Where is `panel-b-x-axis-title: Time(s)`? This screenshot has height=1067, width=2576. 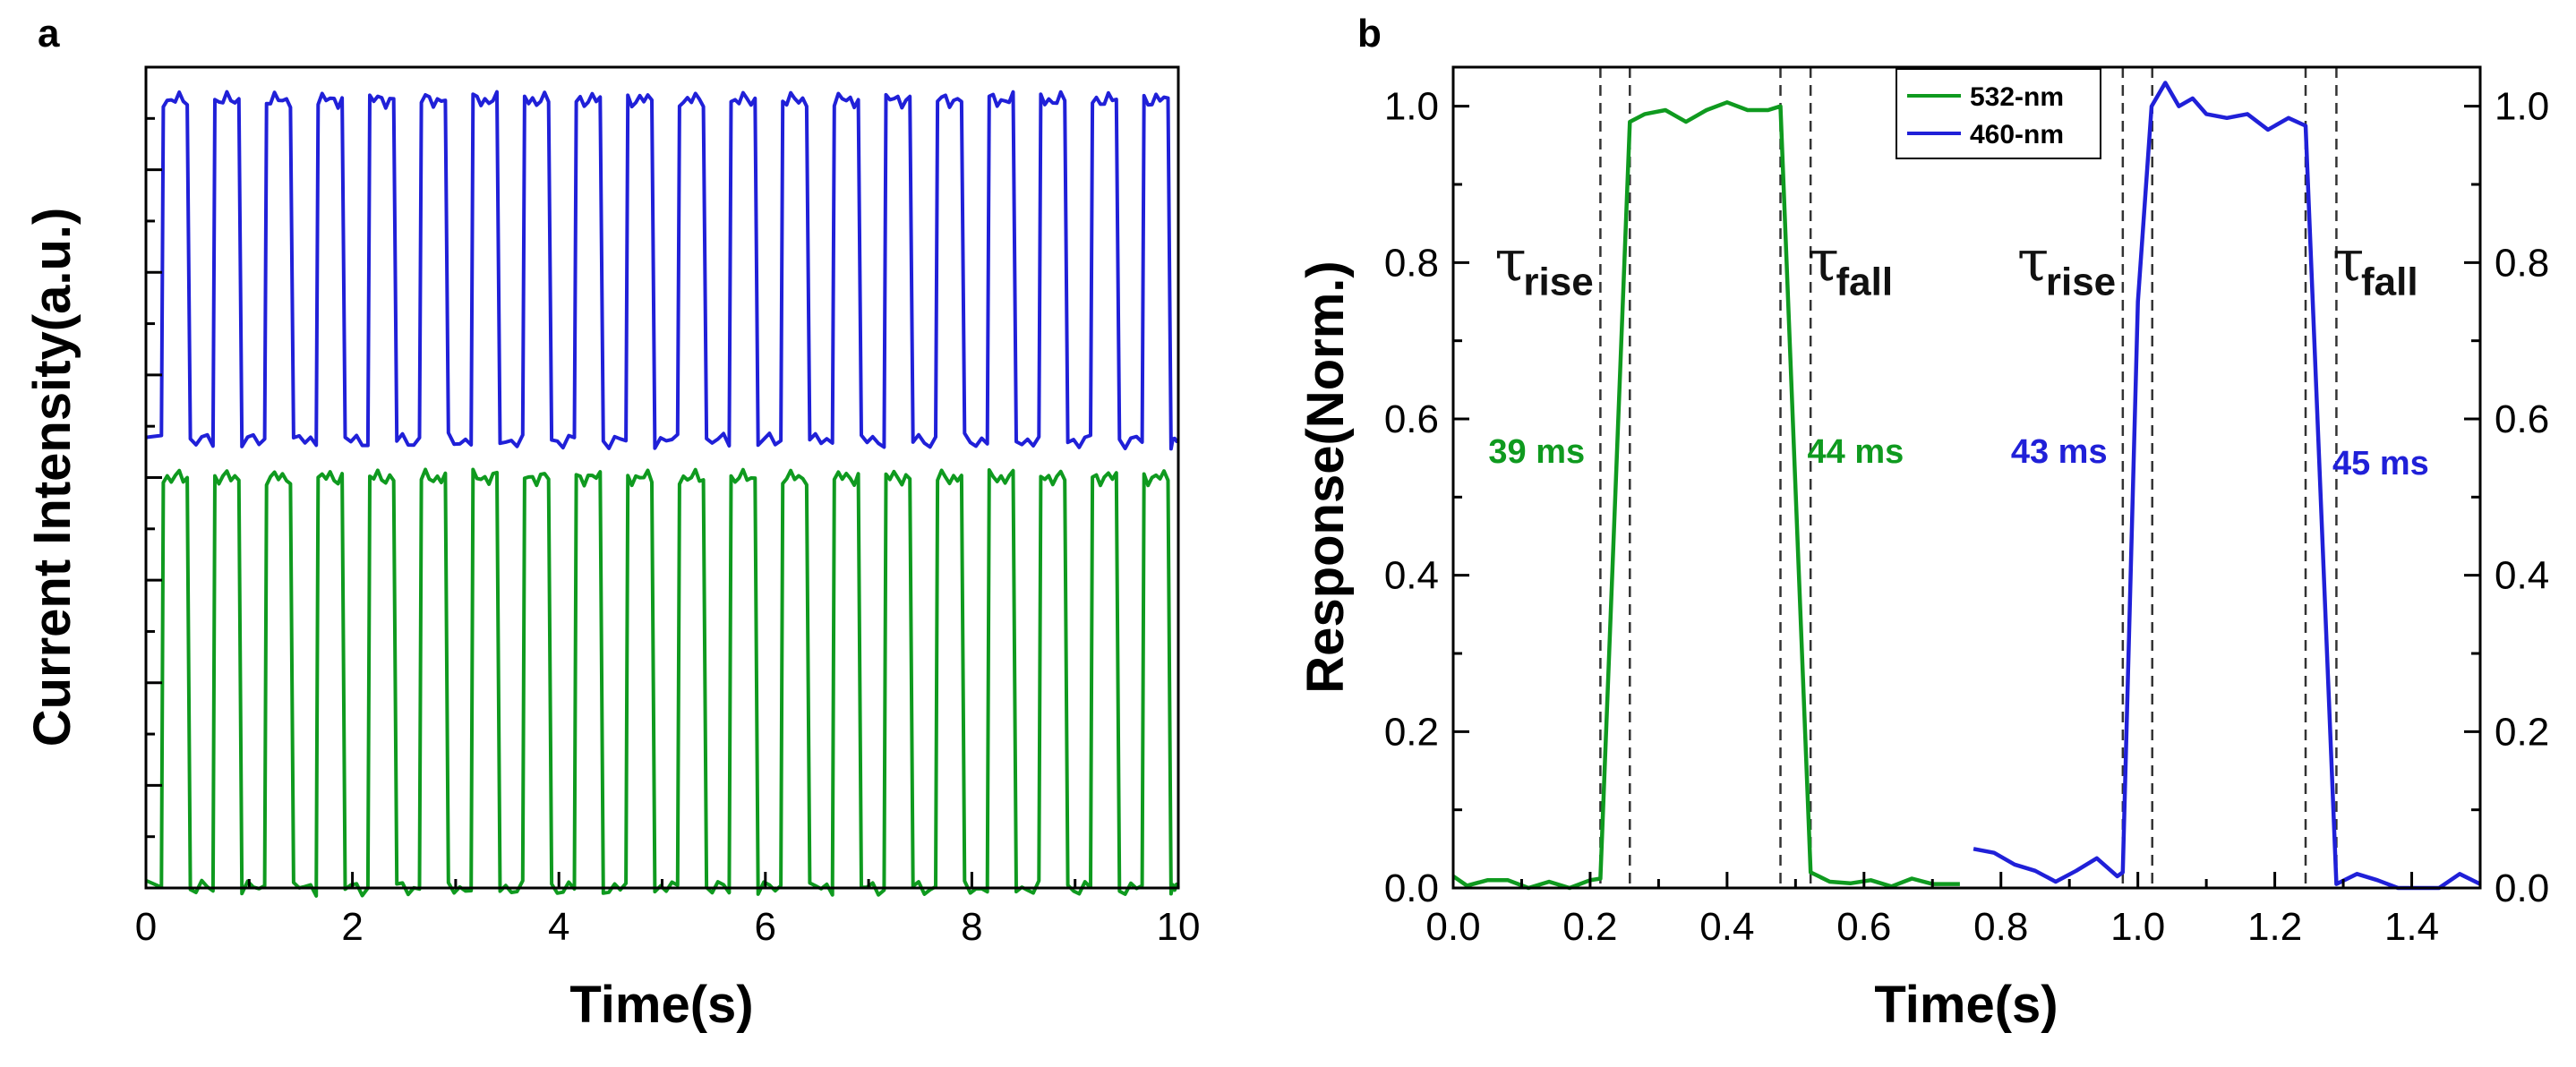 panel-b-x-axis-title: Time(s) is located at coordinates (1966, 1005).